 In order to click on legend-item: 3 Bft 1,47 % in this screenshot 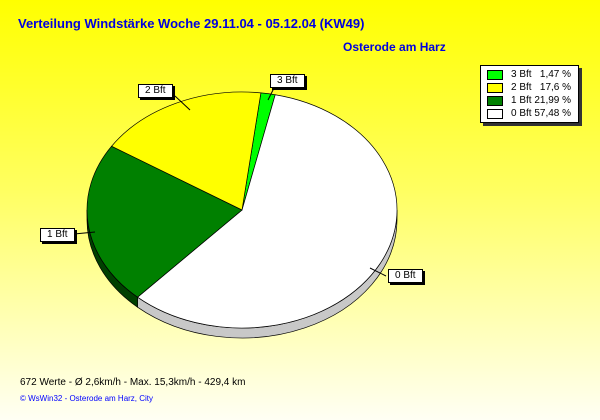, I will do `click(529, 74)`.